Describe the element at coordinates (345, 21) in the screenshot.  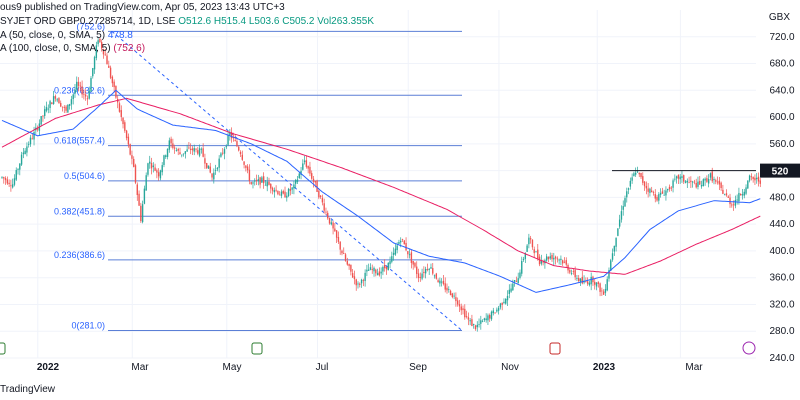
I see `ohlc-volume: Vol263.355K` at that location.